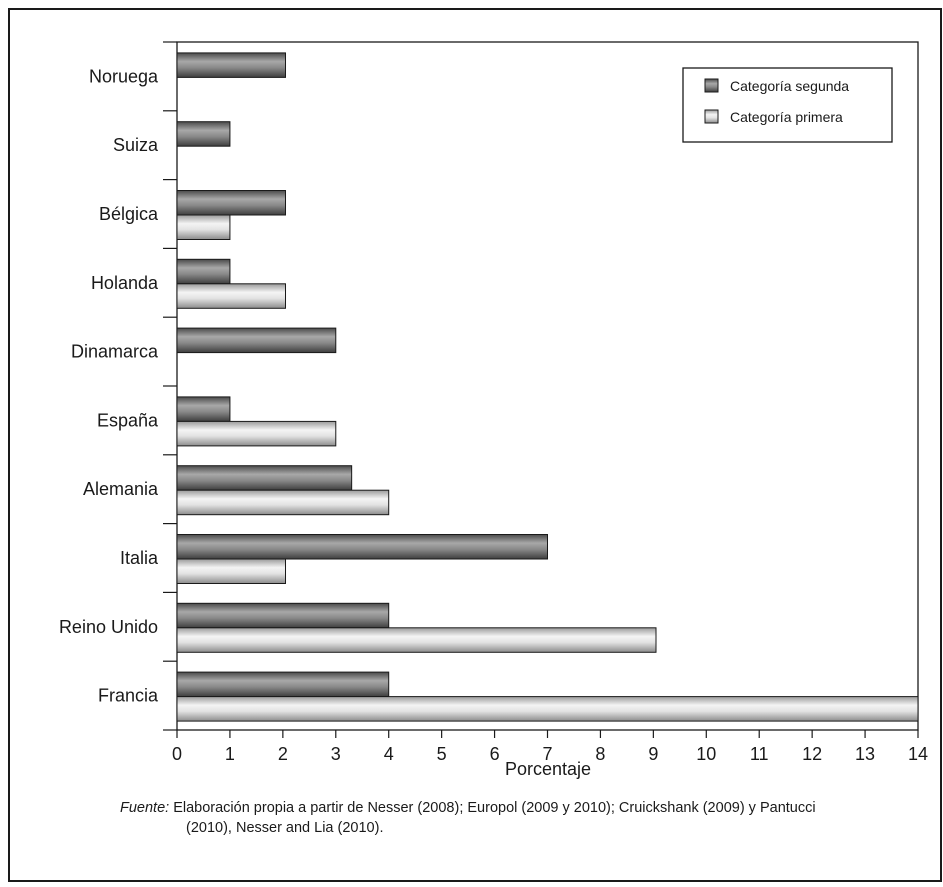  What do you see at coordinates (231, 65) in the screenshot?
I see `bar-noruega-segunda` at bounding box center [231, 65].